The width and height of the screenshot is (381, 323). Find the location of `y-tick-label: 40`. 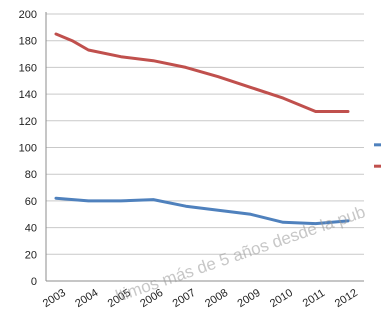

y-tick-label: 40 is located at coordinates (31, 229).